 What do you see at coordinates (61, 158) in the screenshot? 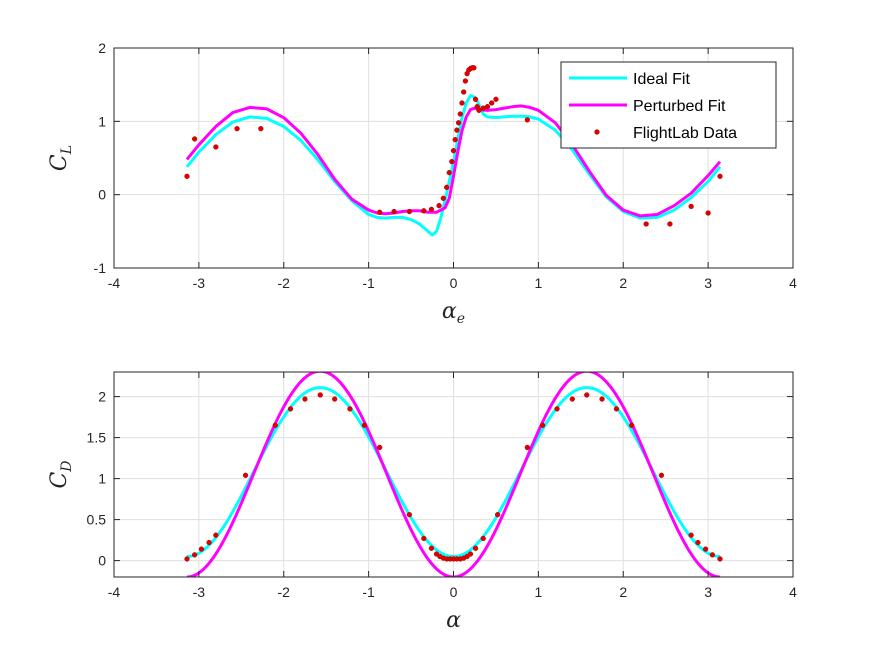
I see `y-axis-label: CL` at bounding box center [61, 158].